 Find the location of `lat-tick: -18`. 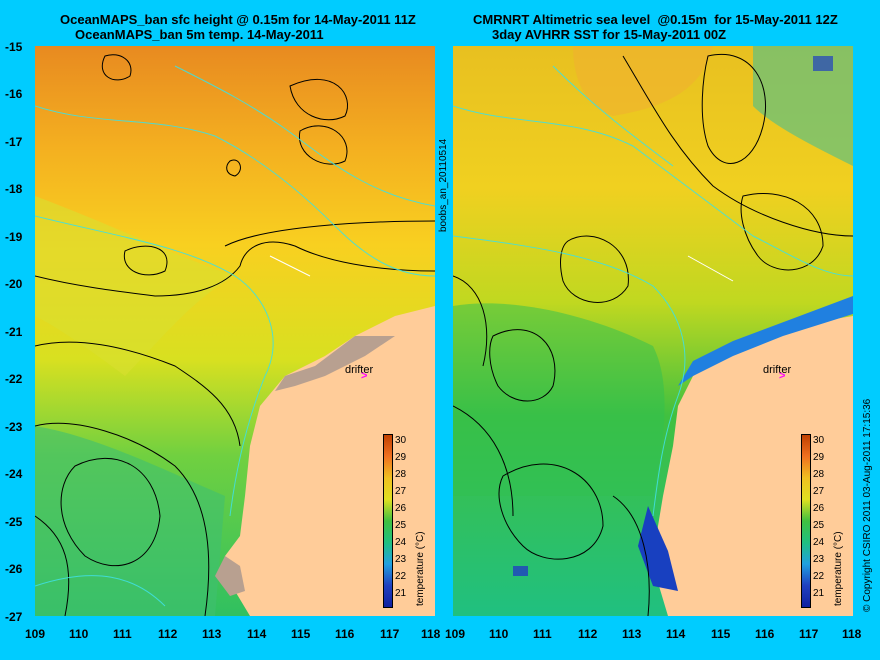

lat-tick: -18 is located at coordinates (14, 189).